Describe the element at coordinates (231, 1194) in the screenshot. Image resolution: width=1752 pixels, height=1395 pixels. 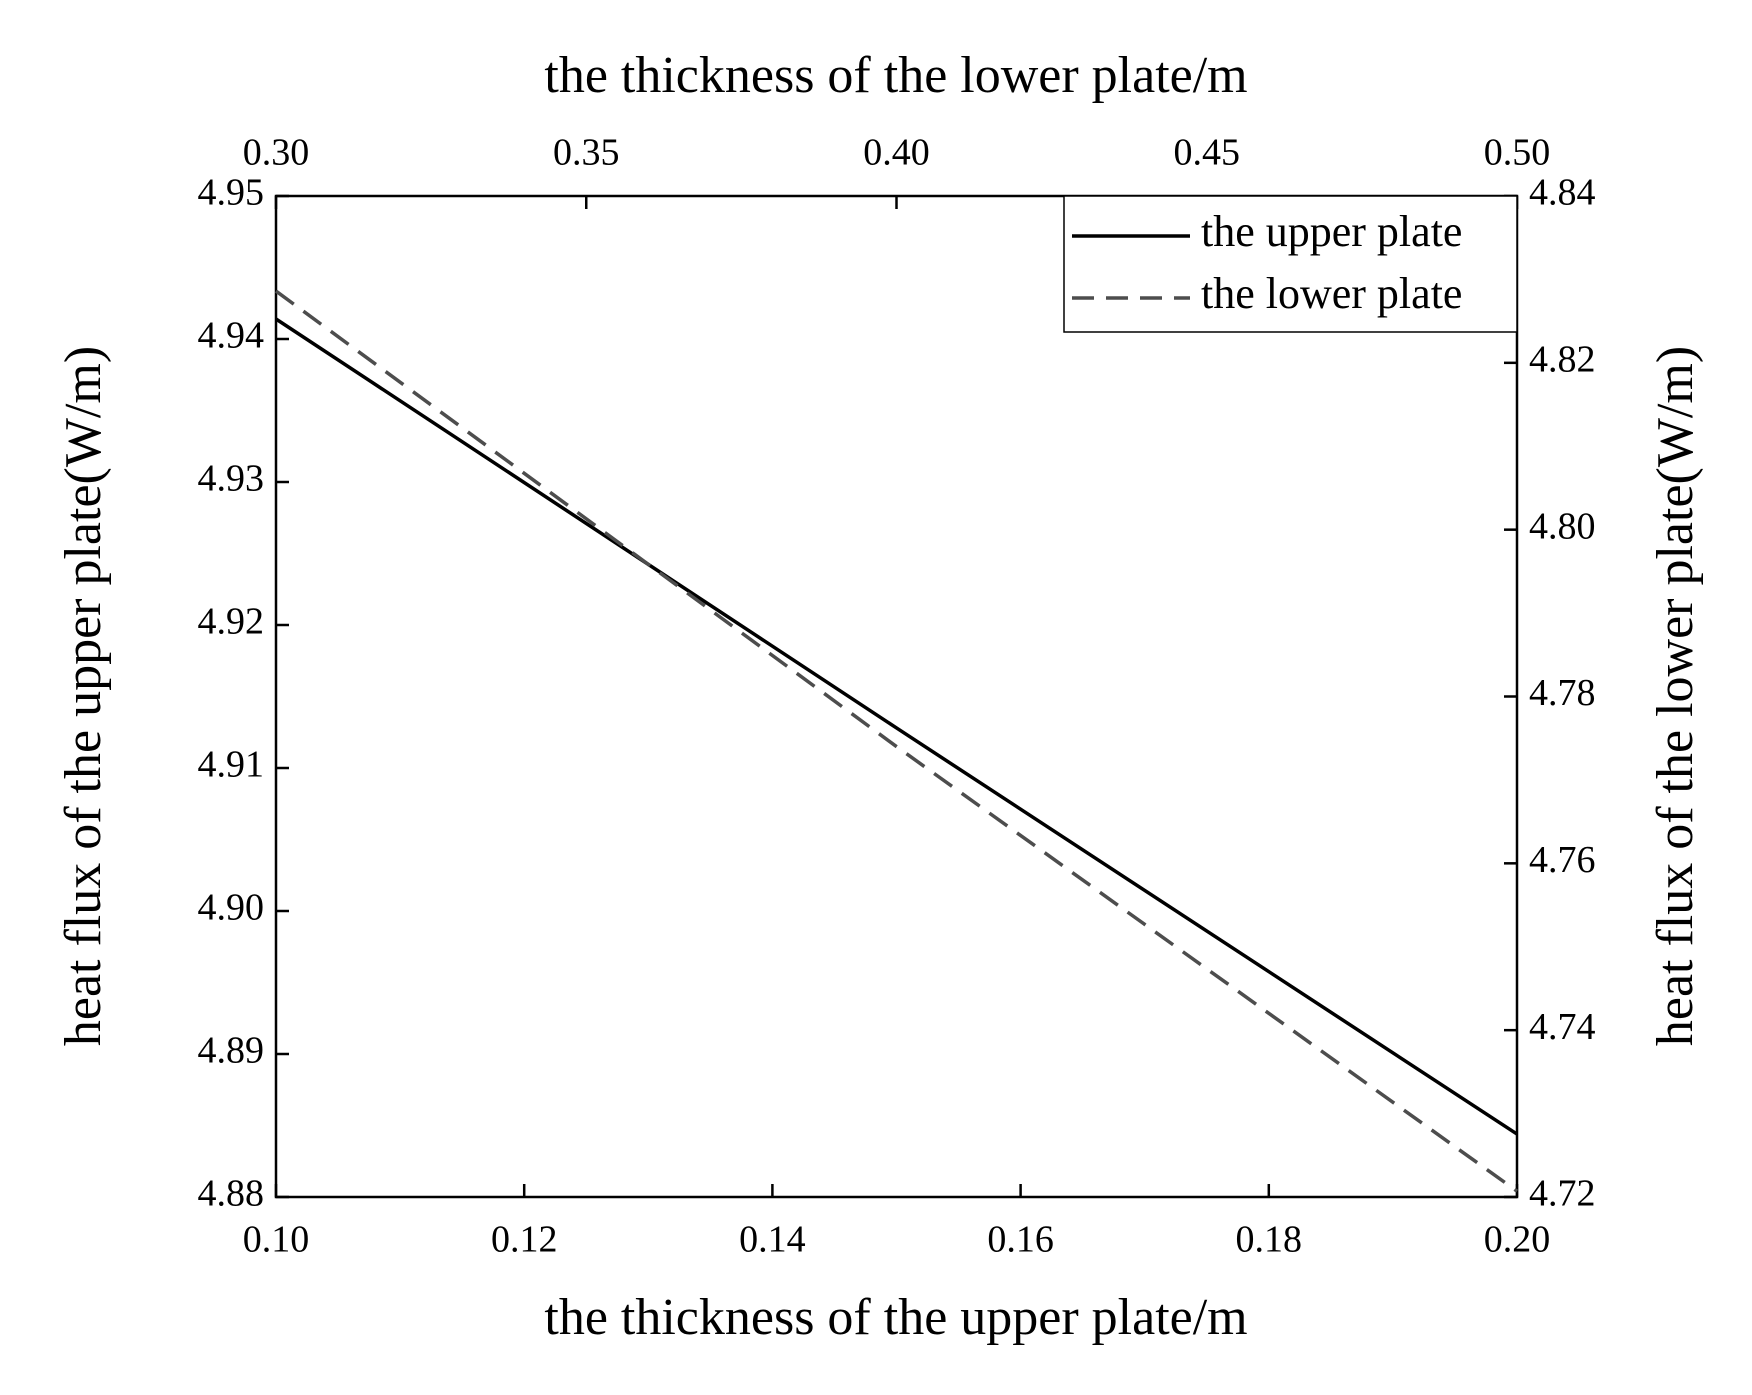
I see `y-tick-label: 4.88` at that location.